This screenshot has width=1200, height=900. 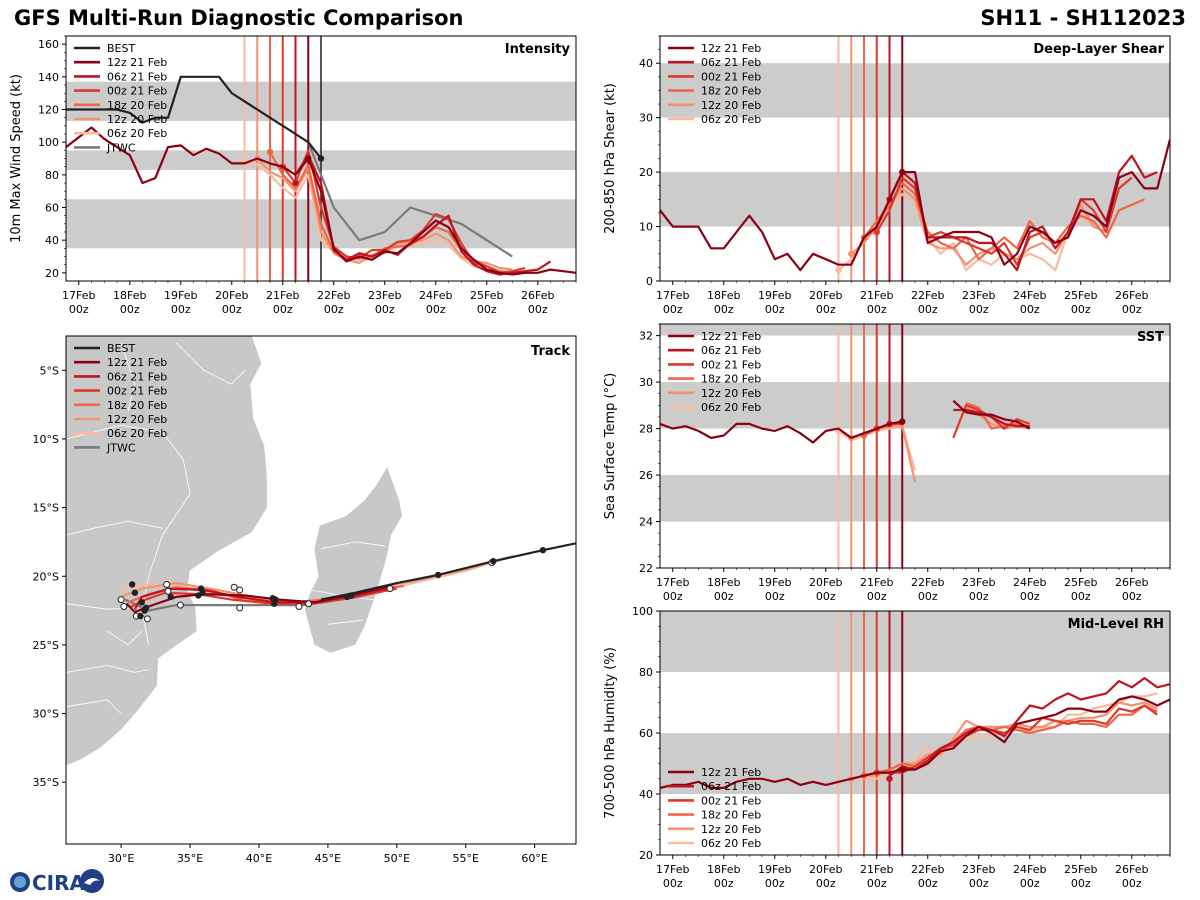 What do you see at coordinates (486, 295) in the screenshot?
I see `intensity-xtick-label-date: 25Feb` at bounding box center [486, 295].